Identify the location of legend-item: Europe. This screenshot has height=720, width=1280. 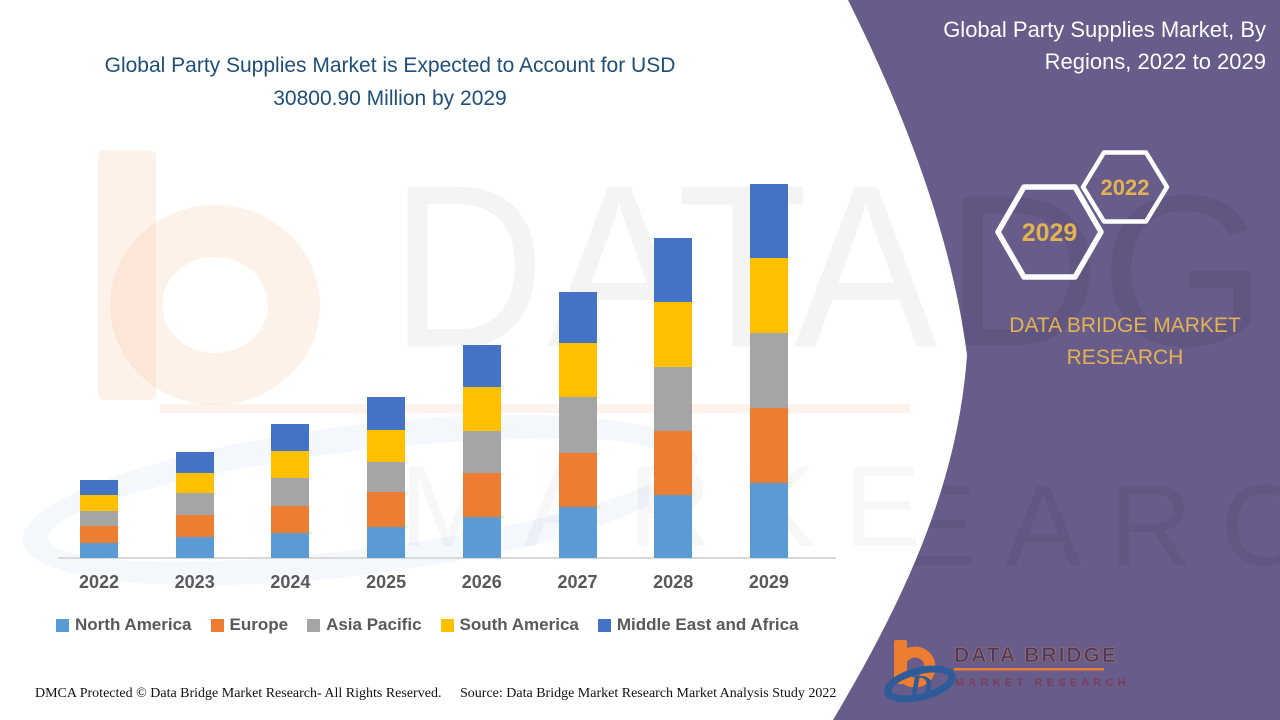
(249, 625).